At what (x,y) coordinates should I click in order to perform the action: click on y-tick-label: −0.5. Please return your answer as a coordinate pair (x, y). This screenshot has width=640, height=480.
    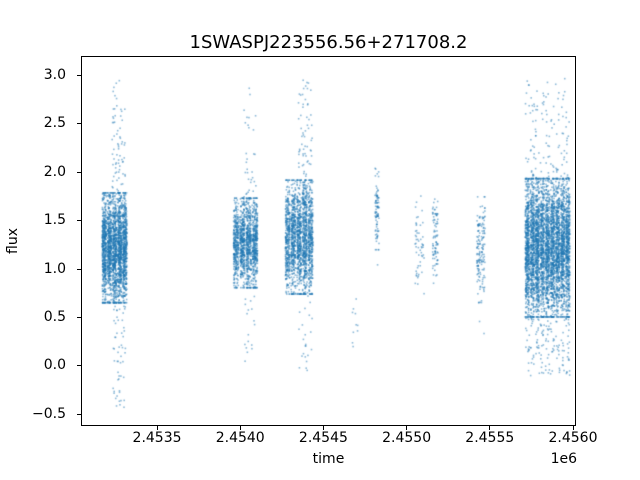
    Looking at the image, I should click on (49, 413).